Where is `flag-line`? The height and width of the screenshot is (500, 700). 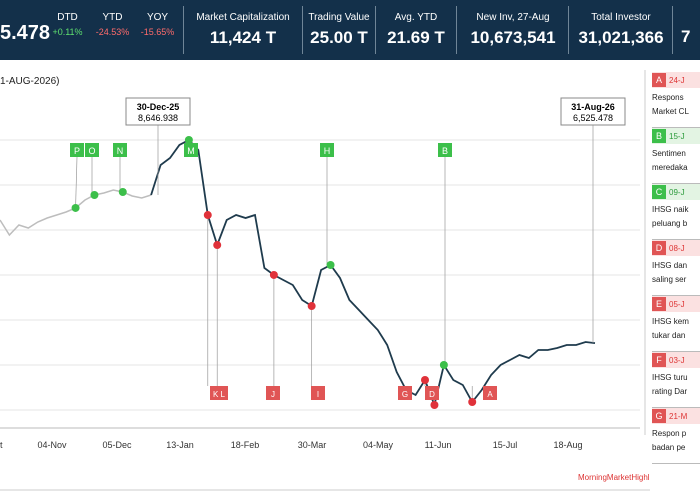 flag-line is located at coordinates (76, 182).